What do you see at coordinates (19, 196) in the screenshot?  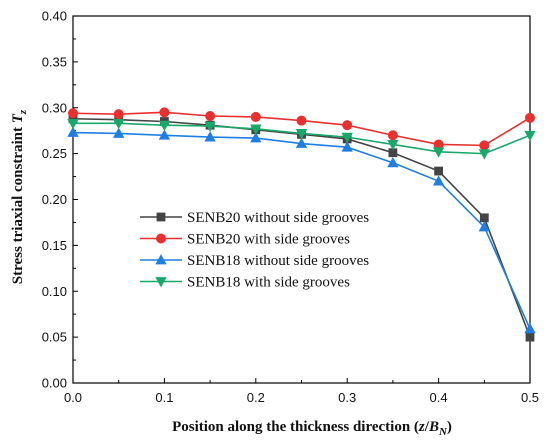 I see `y-axis-title: Stress triaxial constraint Tz` at bounding box center [19, 196].